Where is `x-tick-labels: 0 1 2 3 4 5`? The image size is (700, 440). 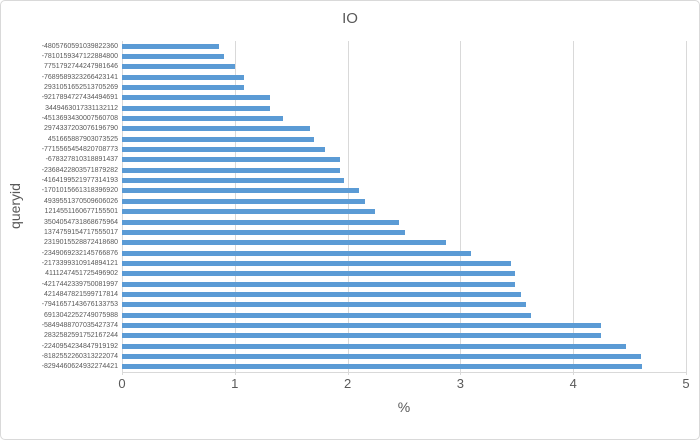 x-tick-labels: 0 1 2 3 4 5 is located at coordinates (404, 384).